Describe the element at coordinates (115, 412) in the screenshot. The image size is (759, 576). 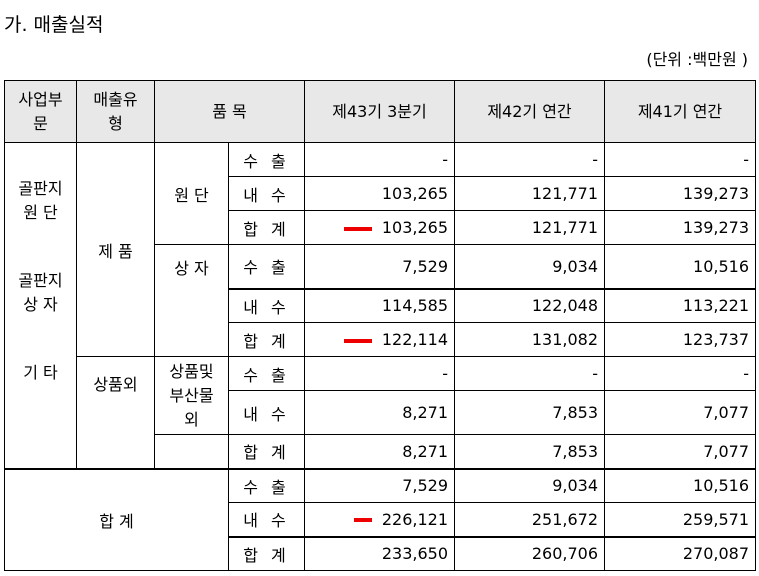
I see `sales-type-merch: 상품외` at that location.